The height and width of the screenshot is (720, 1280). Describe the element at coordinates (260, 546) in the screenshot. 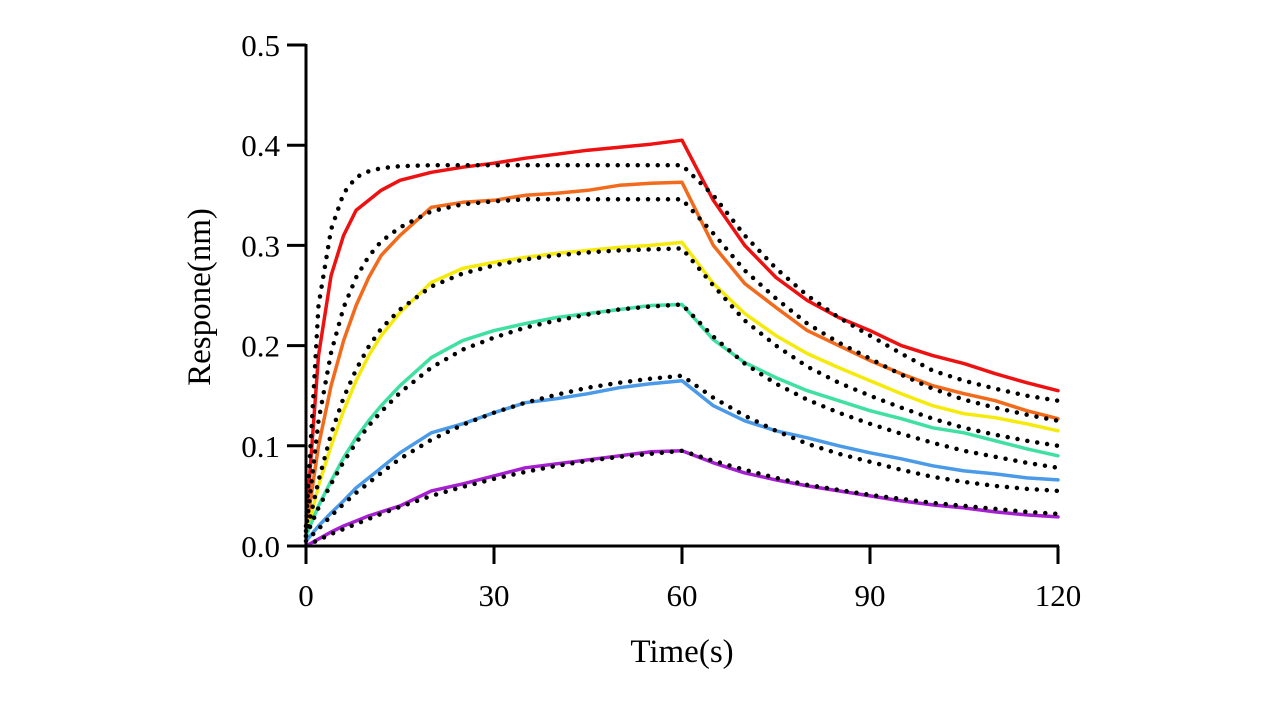

I see `y-tick-label: 0.0` at that location.